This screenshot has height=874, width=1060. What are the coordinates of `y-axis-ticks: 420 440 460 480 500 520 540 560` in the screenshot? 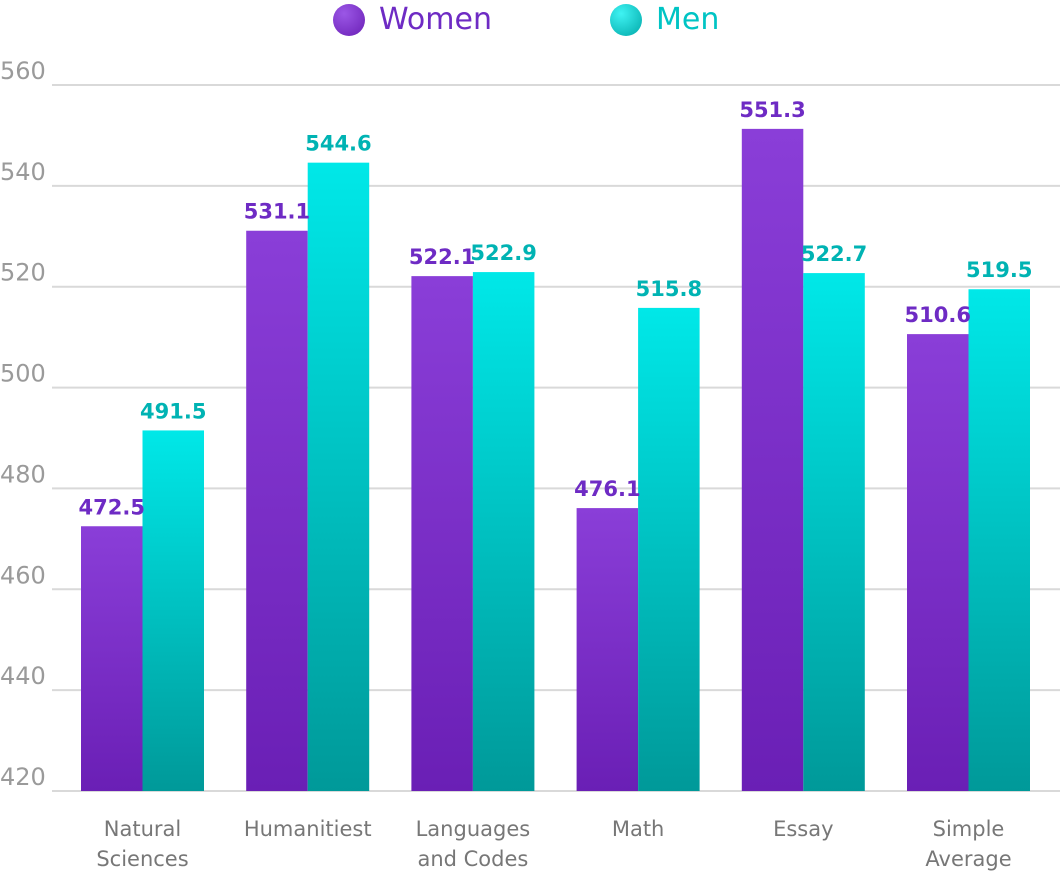 It's located at (23, 424).